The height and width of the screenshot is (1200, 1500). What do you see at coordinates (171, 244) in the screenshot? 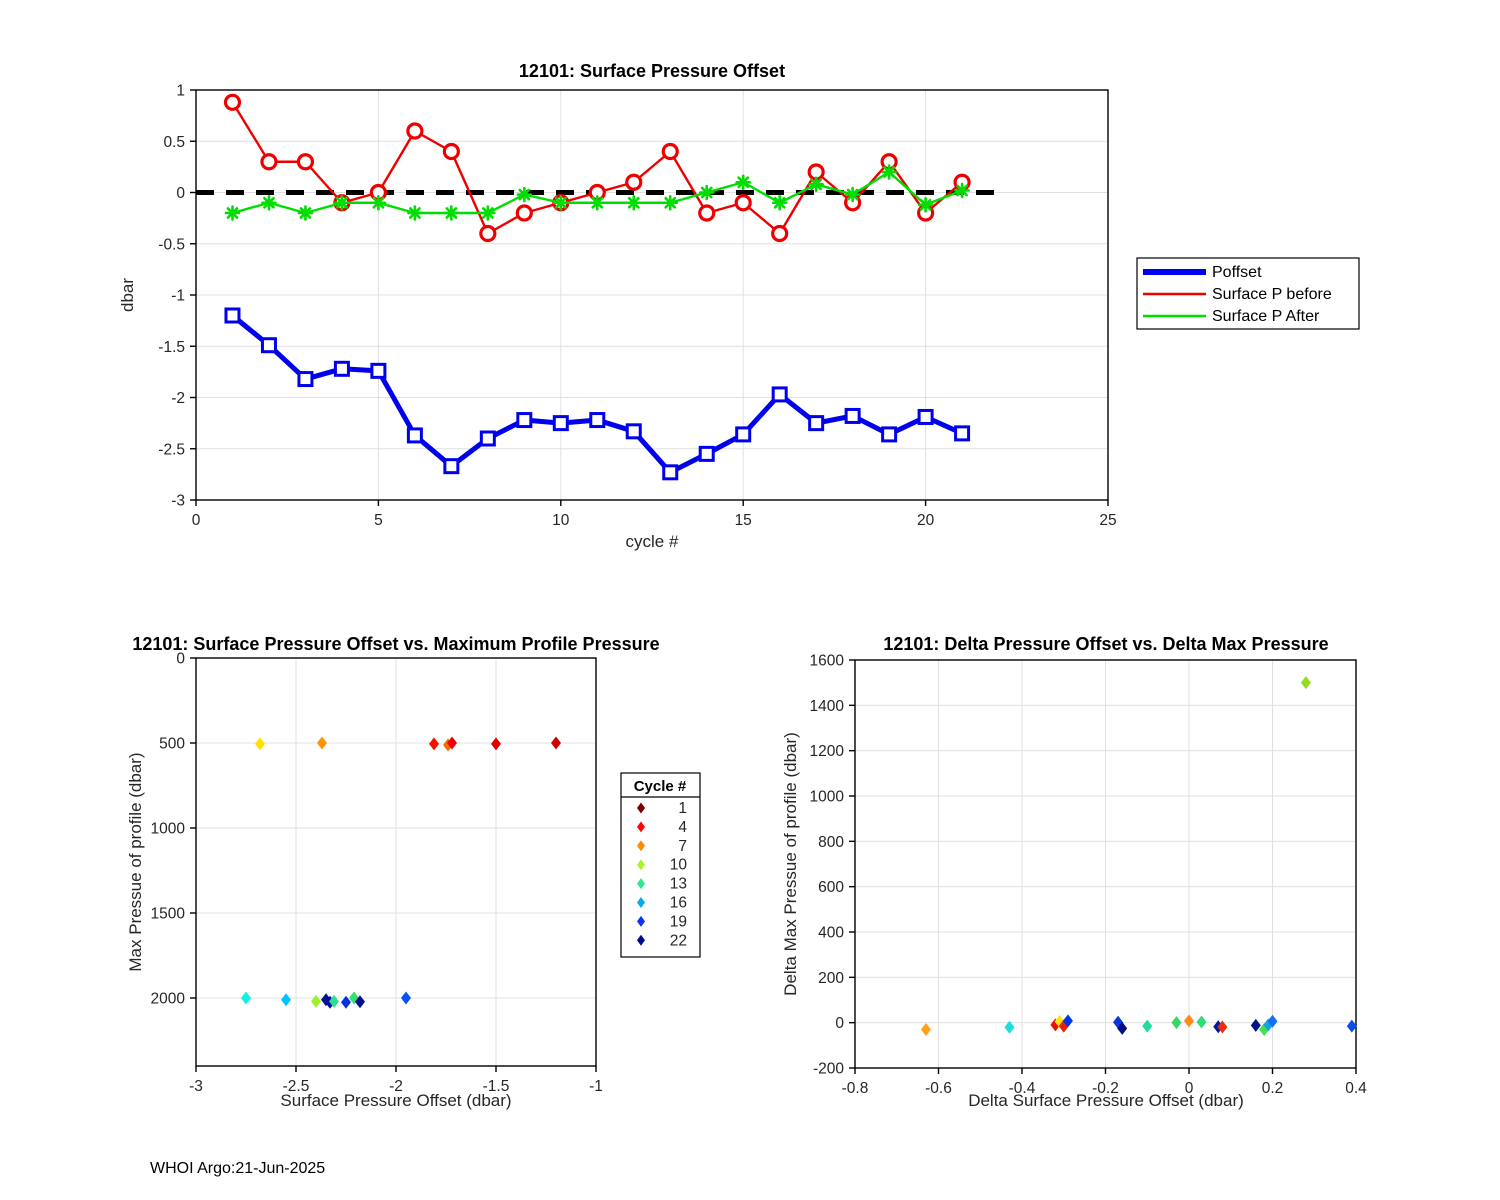
I see `tick-label-y: -0.5` at bounding box center [171, 244].